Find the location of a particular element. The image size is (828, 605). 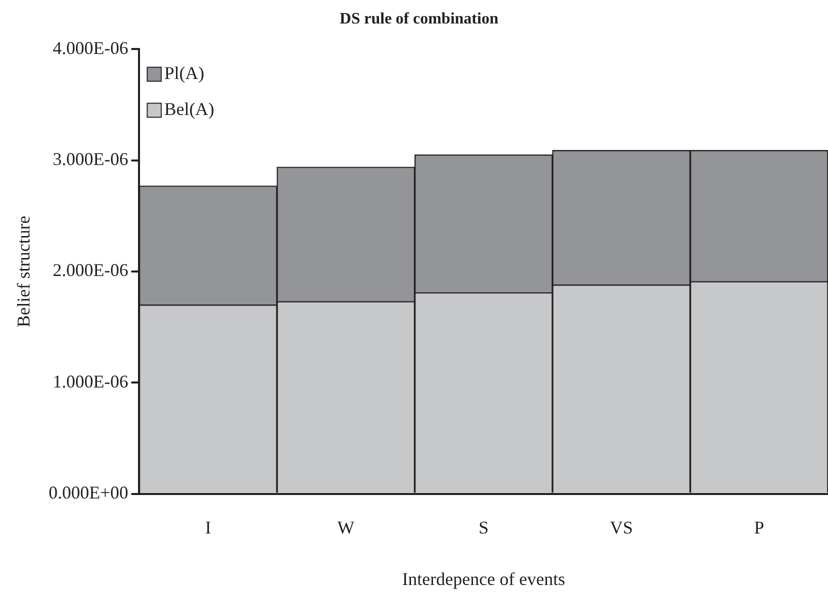

x-axis-title: Interdepence of events is located at coordinates (484, 578).